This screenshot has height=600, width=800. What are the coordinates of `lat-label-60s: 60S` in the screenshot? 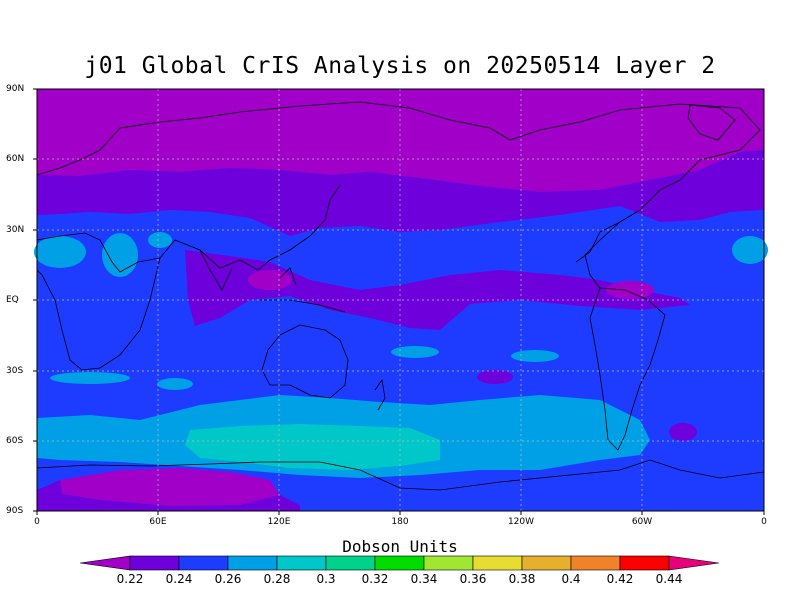 It's located at (15, 441).